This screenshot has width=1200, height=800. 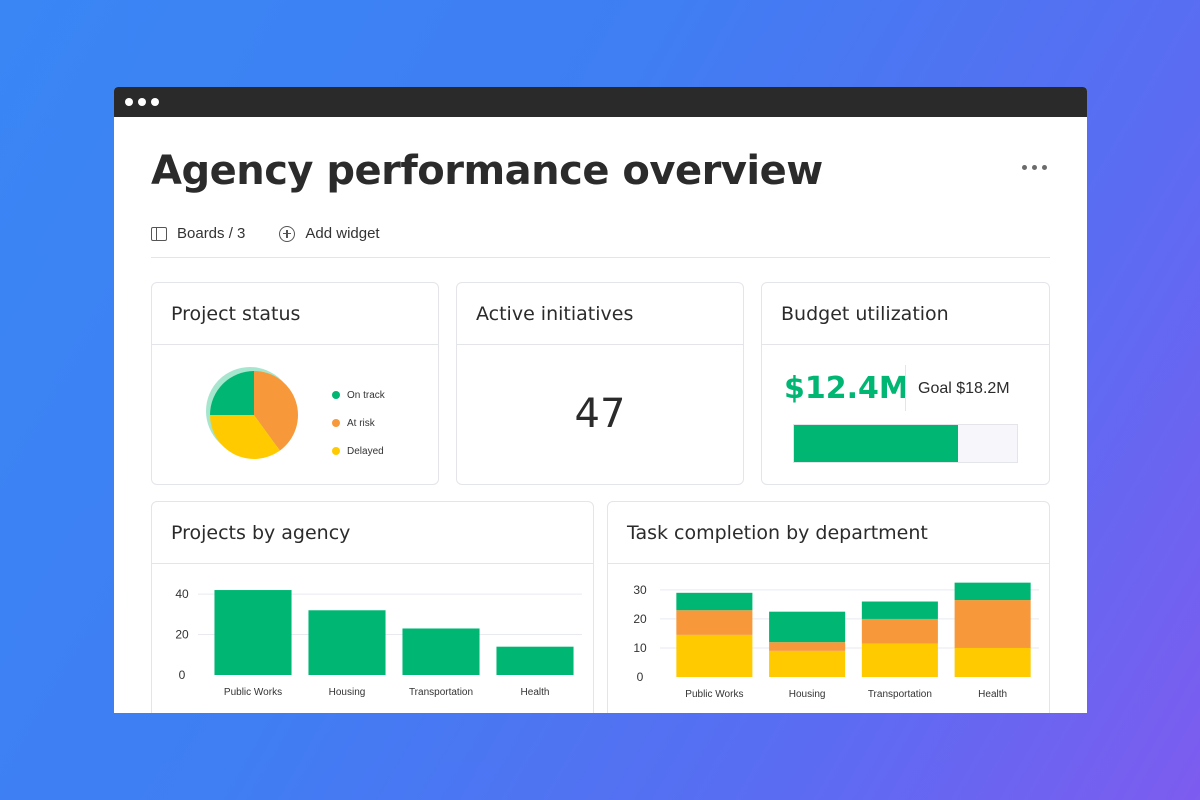 I want to click on boards-button: Boards / 3, so click(x=198, y=233).